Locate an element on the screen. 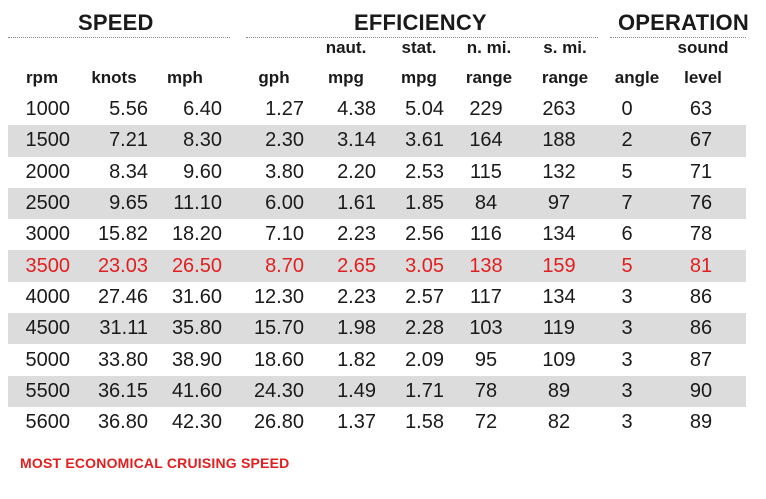 Image resolution: width=766 pixels, height=499 pixels. header-rpm: rpm is located at coordinates (42, 77).